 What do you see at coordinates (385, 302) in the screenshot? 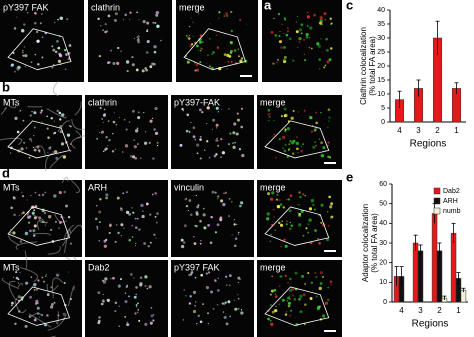
I see `y-tick-label: 0` at bounding box center [385, 302].